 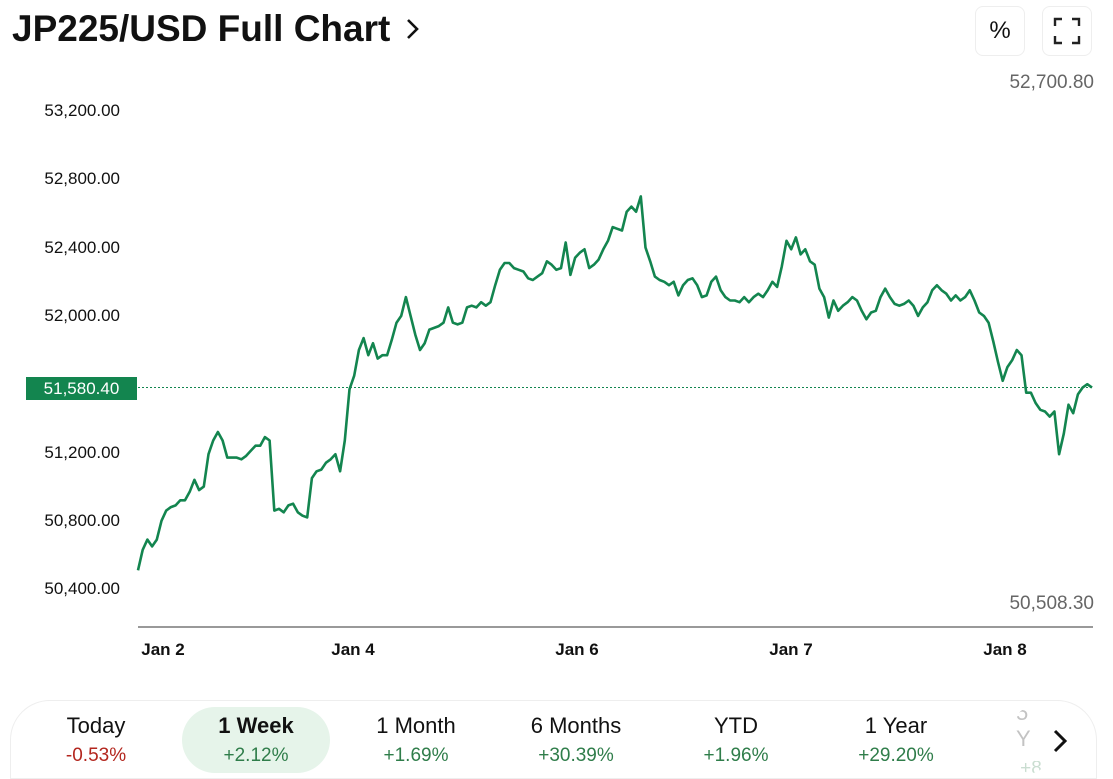 I want to click on period-label: 6 Months, so click(x=576, y=725).